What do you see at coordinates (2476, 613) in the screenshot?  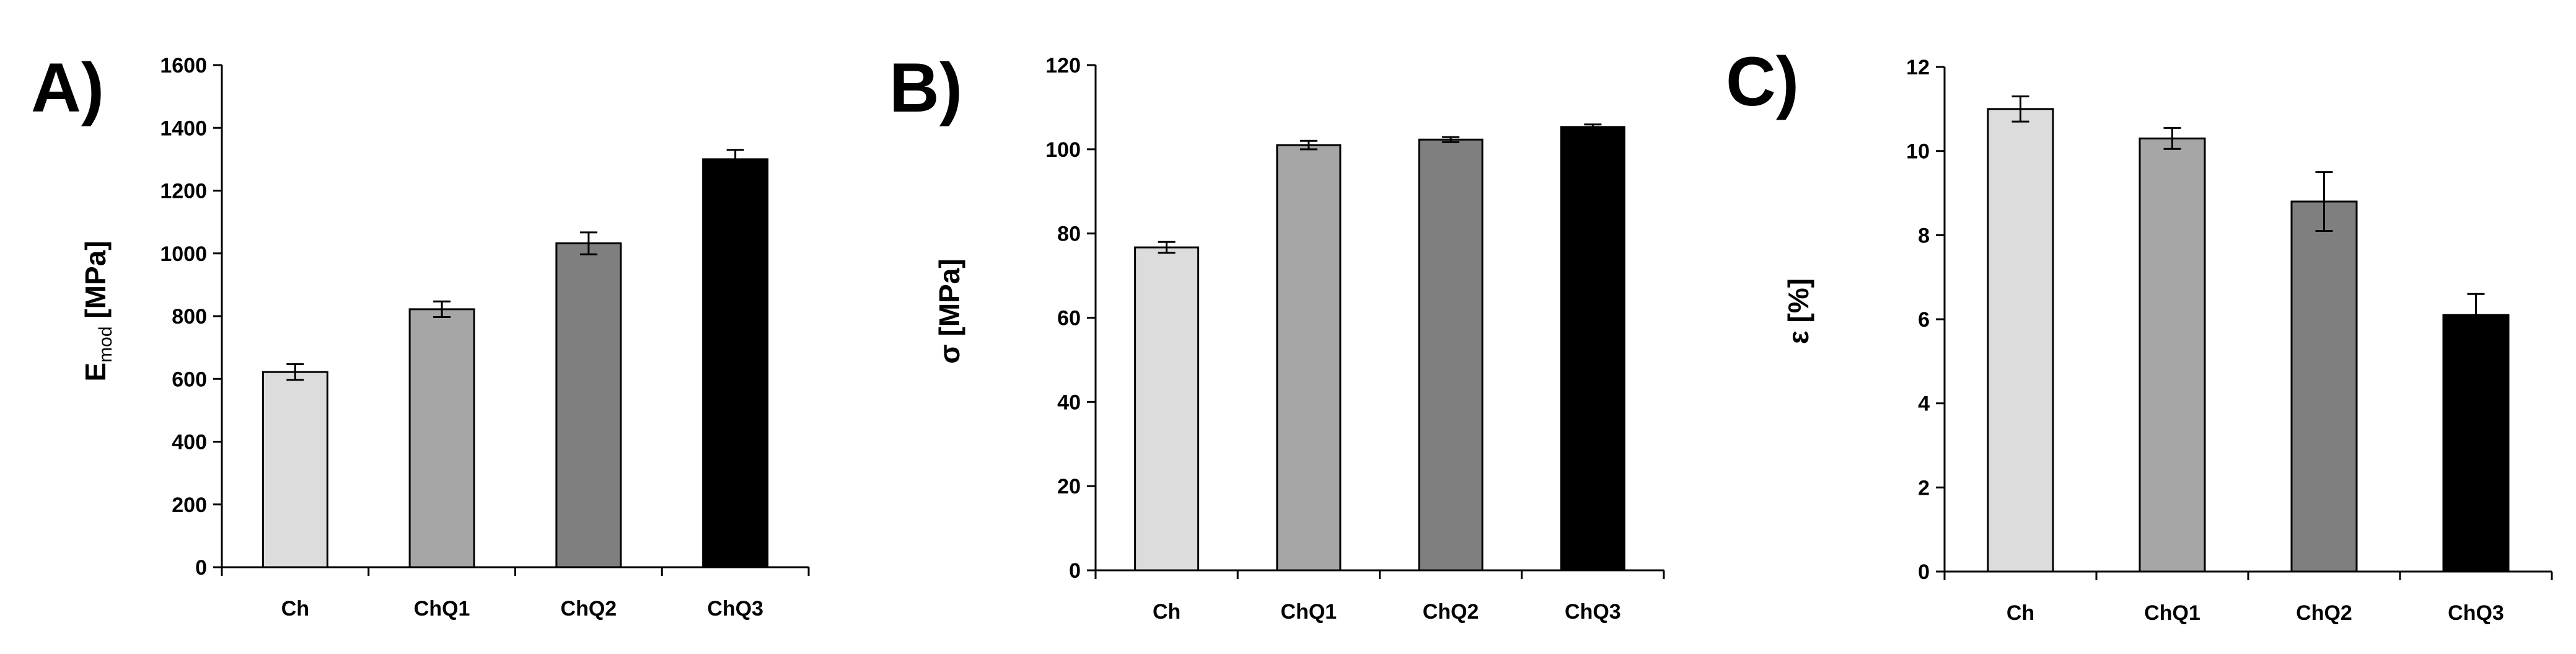 I see `panel-c-x-category-label: ChQ3` at bounding box center [2476, 613].